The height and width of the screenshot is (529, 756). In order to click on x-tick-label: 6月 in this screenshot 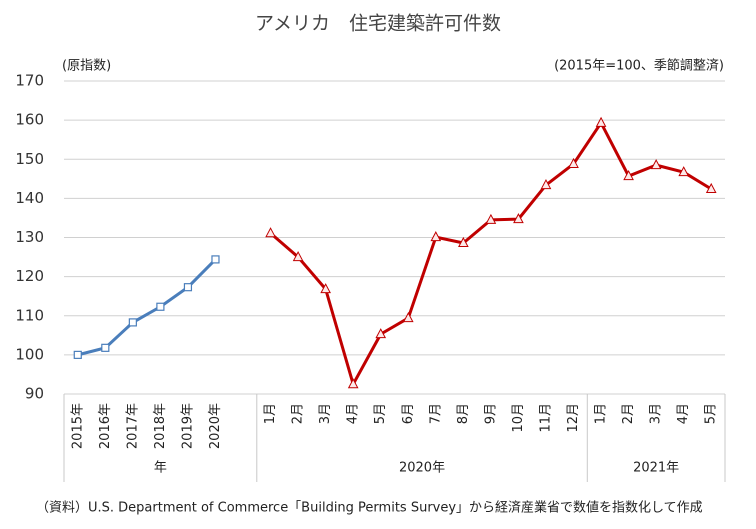, I will do `click(408, 413)`.